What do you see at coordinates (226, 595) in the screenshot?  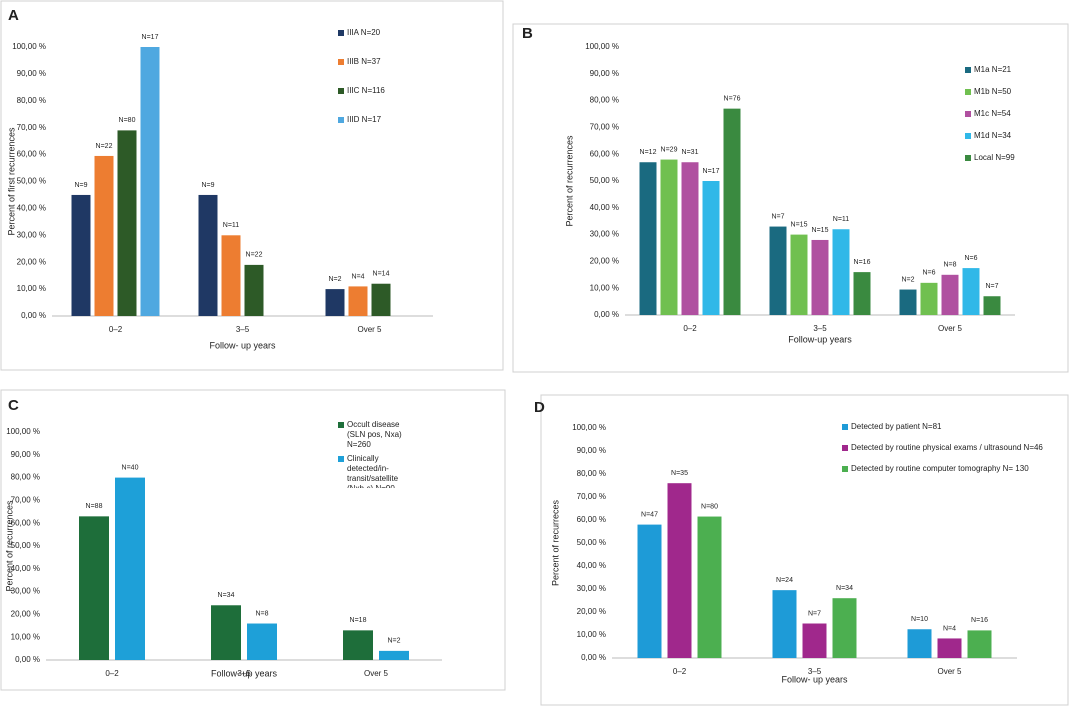 I see `data-label: N=34` at bounding box center [226, 595].